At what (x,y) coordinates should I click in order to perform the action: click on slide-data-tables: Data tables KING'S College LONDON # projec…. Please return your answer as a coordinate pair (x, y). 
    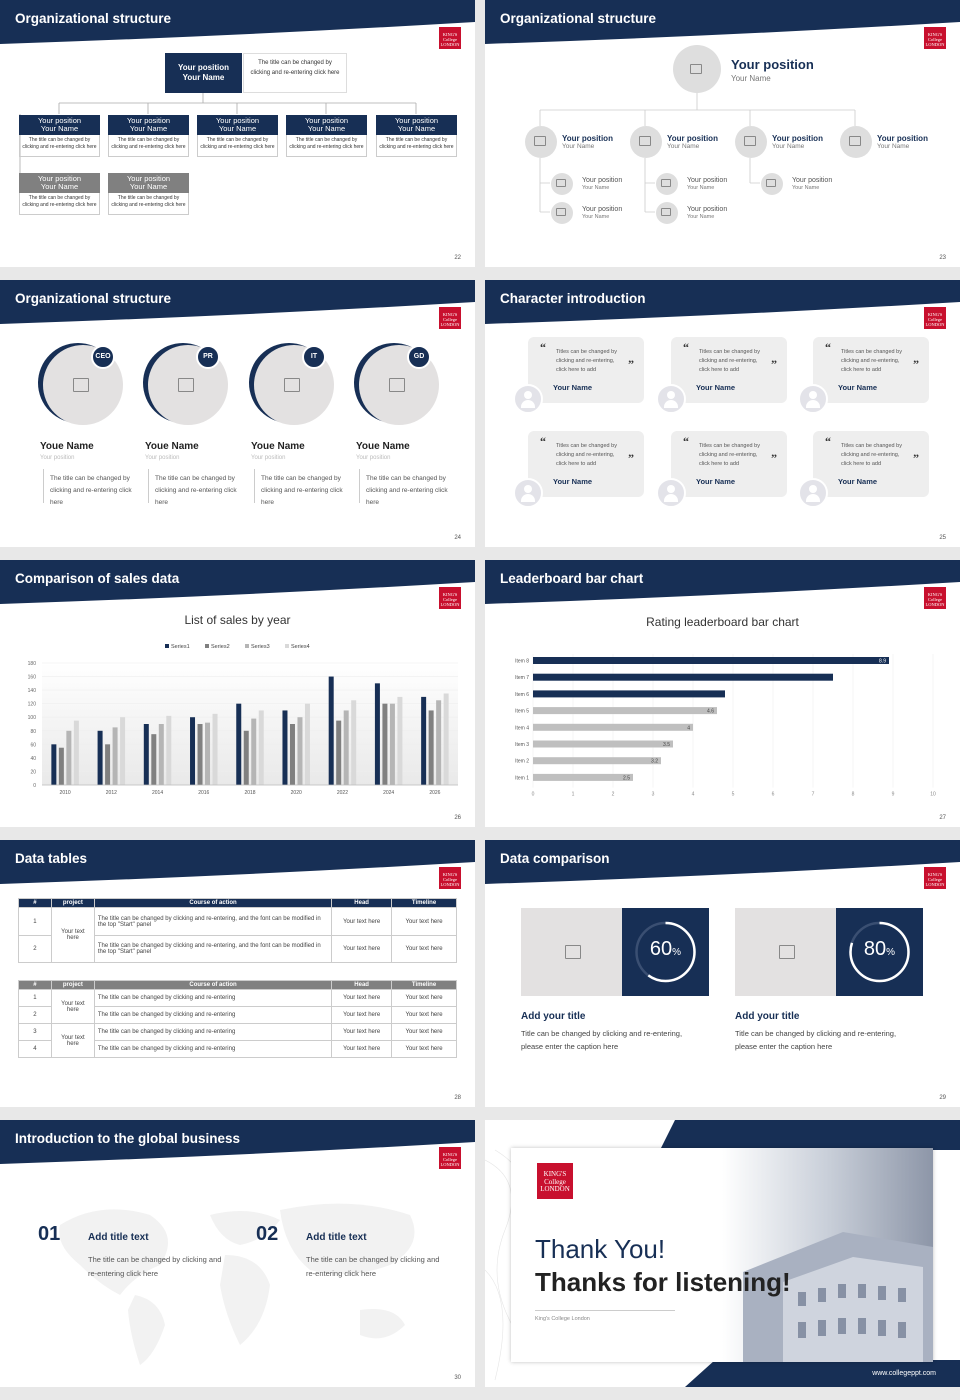
    Looking at the image, I should click on (237, 973).